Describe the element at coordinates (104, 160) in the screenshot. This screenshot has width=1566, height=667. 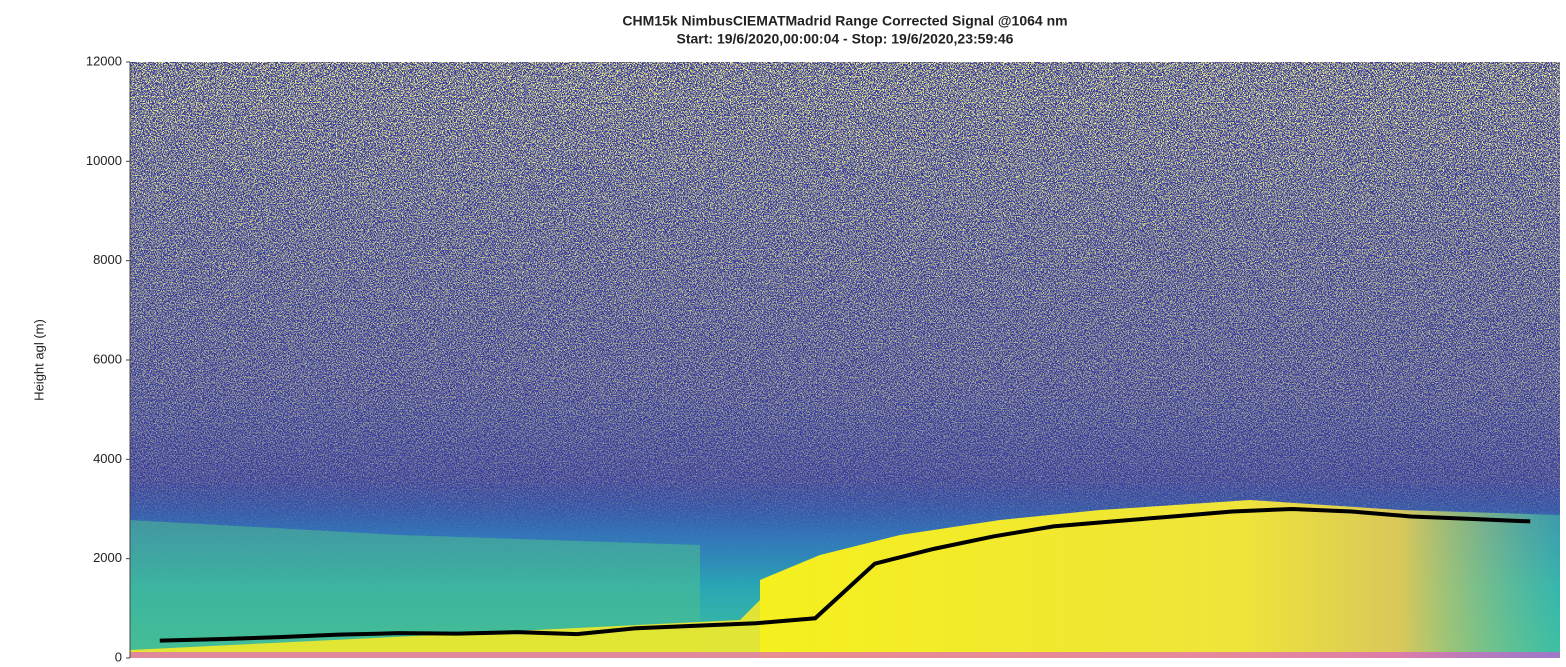
I see `y-tick-label: 10000` at that location.